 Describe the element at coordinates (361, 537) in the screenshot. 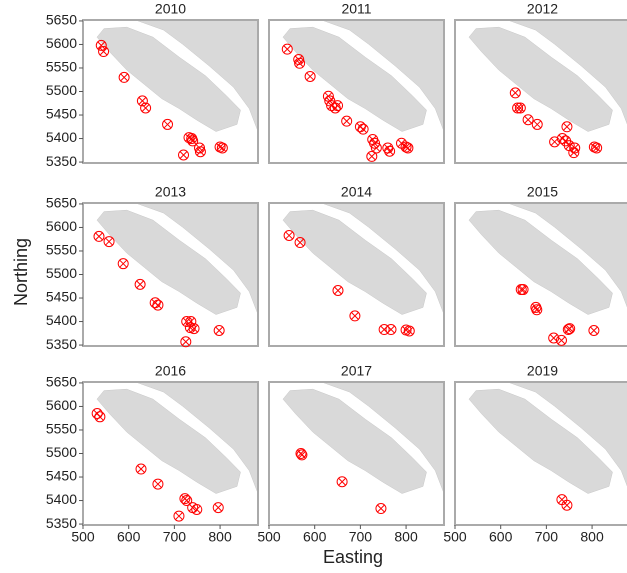

I see `x-tick-label: 700` at that location.